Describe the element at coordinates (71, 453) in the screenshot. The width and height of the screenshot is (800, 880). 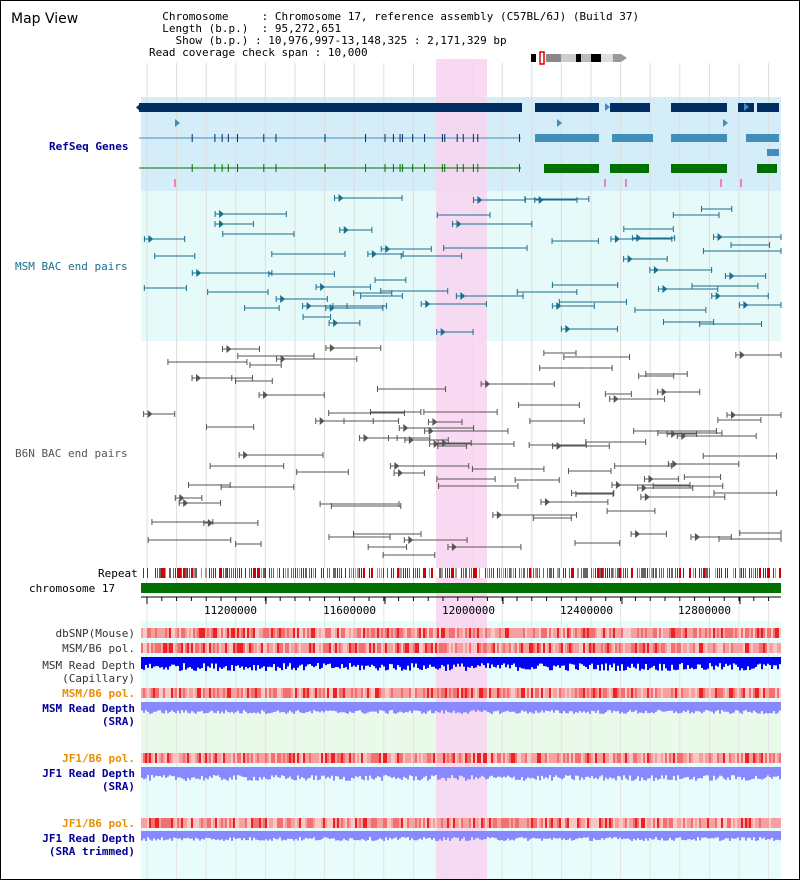
I see `track-label-b6n-bac: B6N BAC end pairs` at that location.